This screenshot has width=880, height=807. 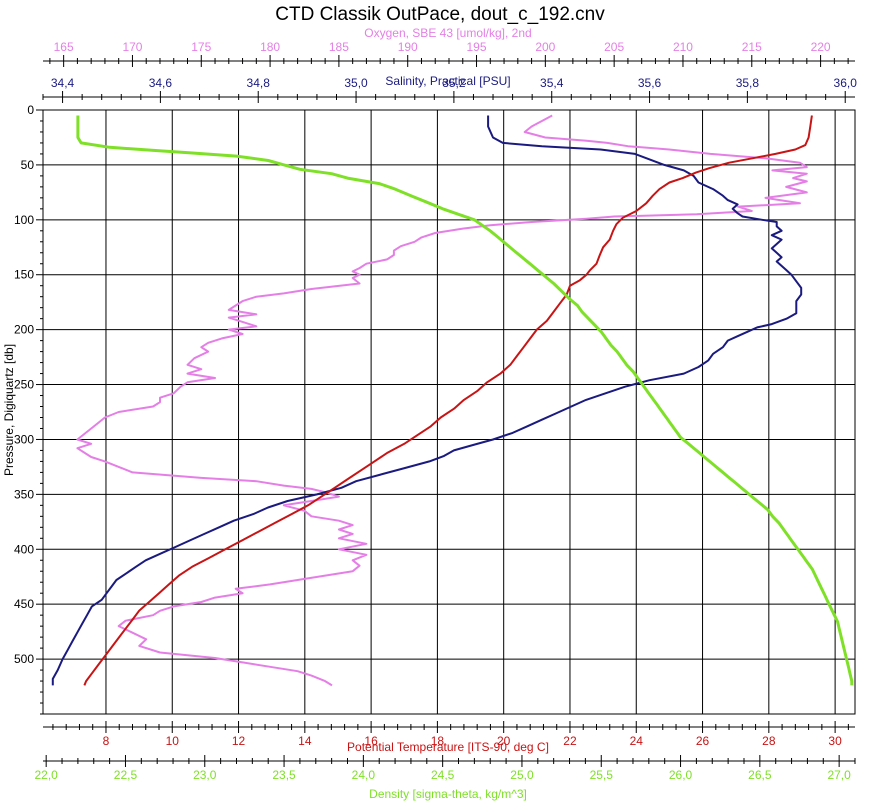 What do you see at coordinates (477, 47) in the screenshot?
I see `oxygen-tick-label: 195` at bounding box center [477, 47].